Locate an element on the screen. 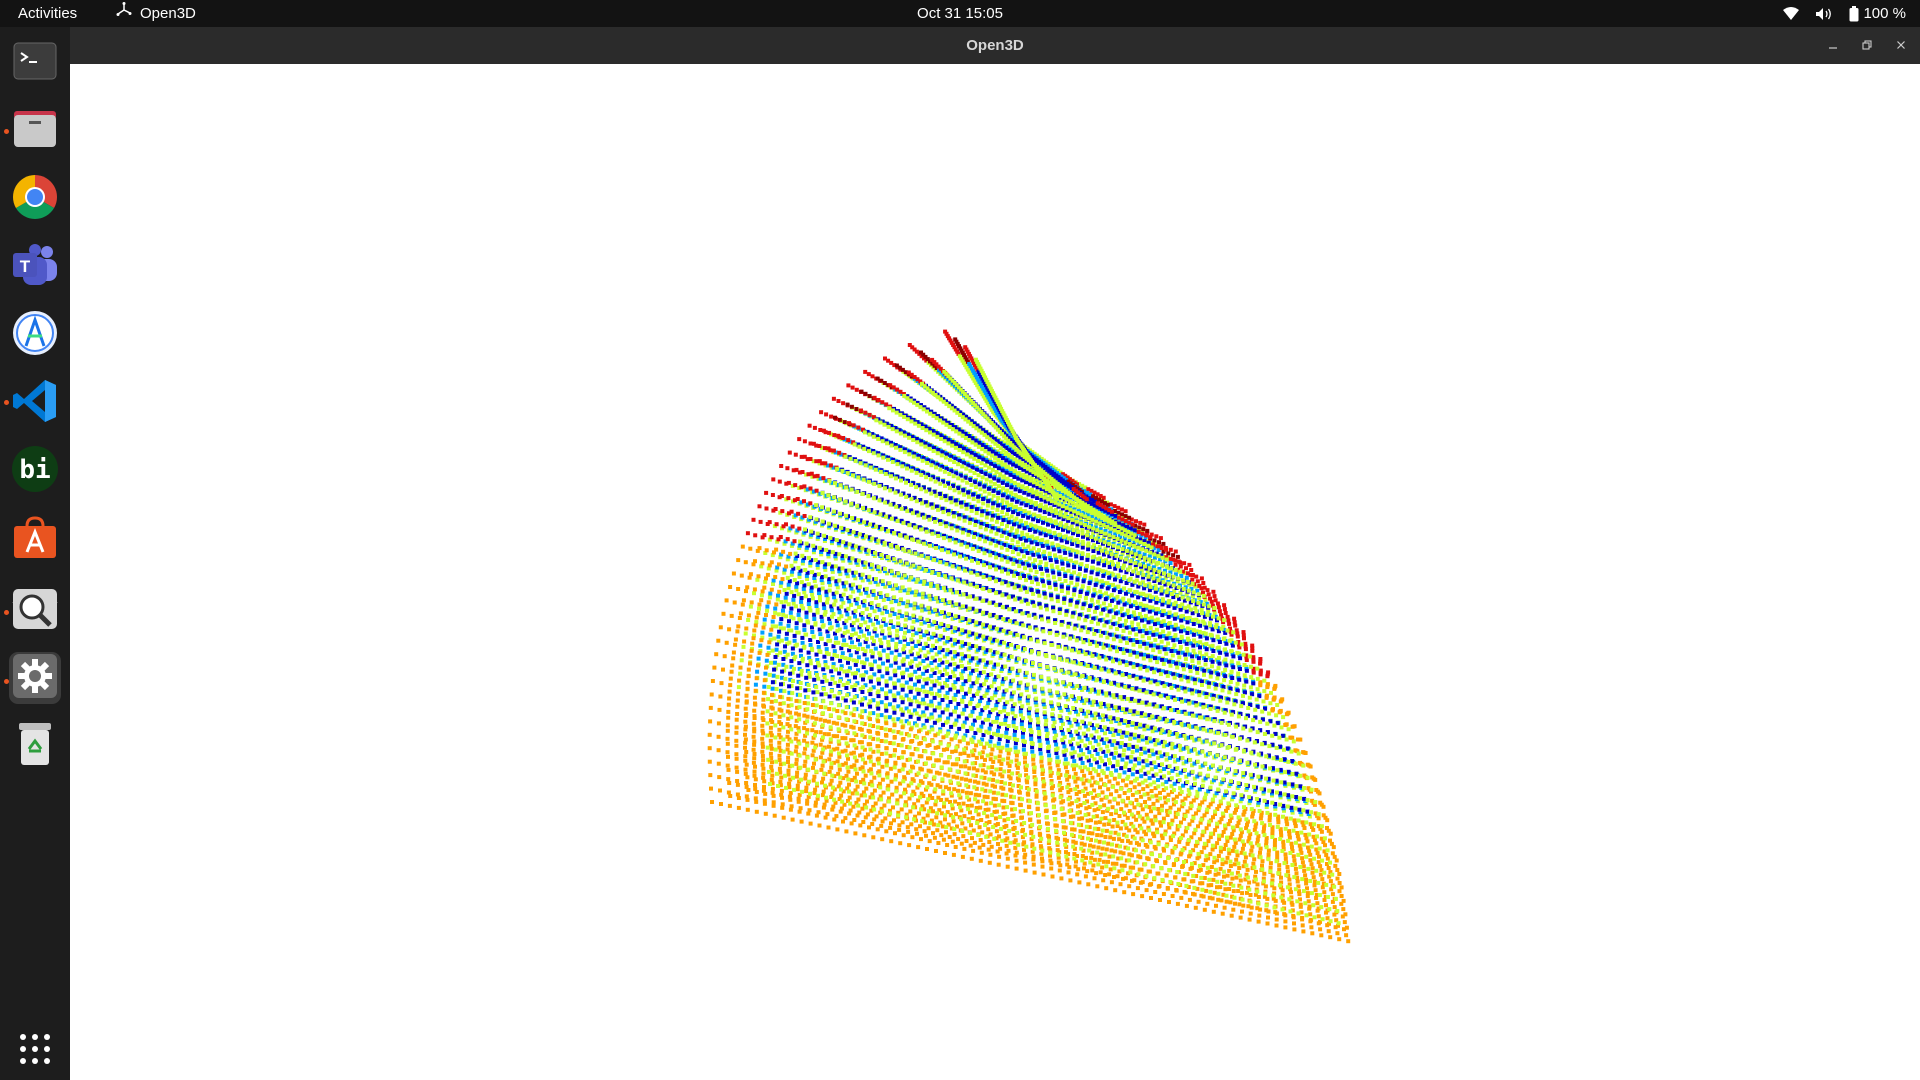  folder-icon is located at coordinates (35, 131).